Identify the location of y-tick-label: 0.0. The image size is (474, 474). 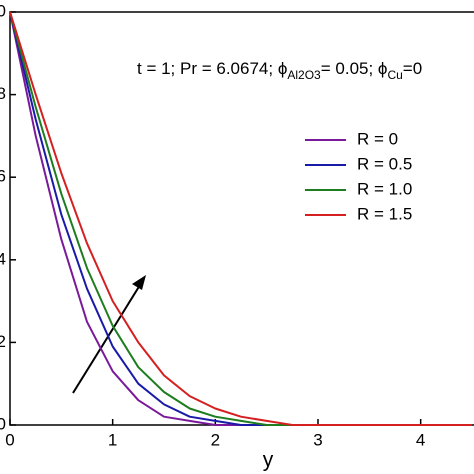
(3, 423).